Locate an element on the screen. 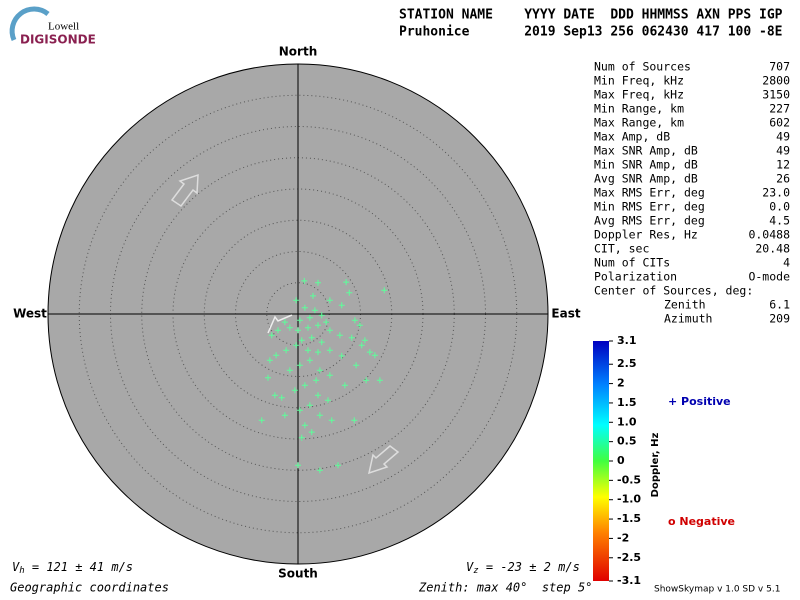  stat-label: Max RMS Err, deg is located at coordinates (649, 193).